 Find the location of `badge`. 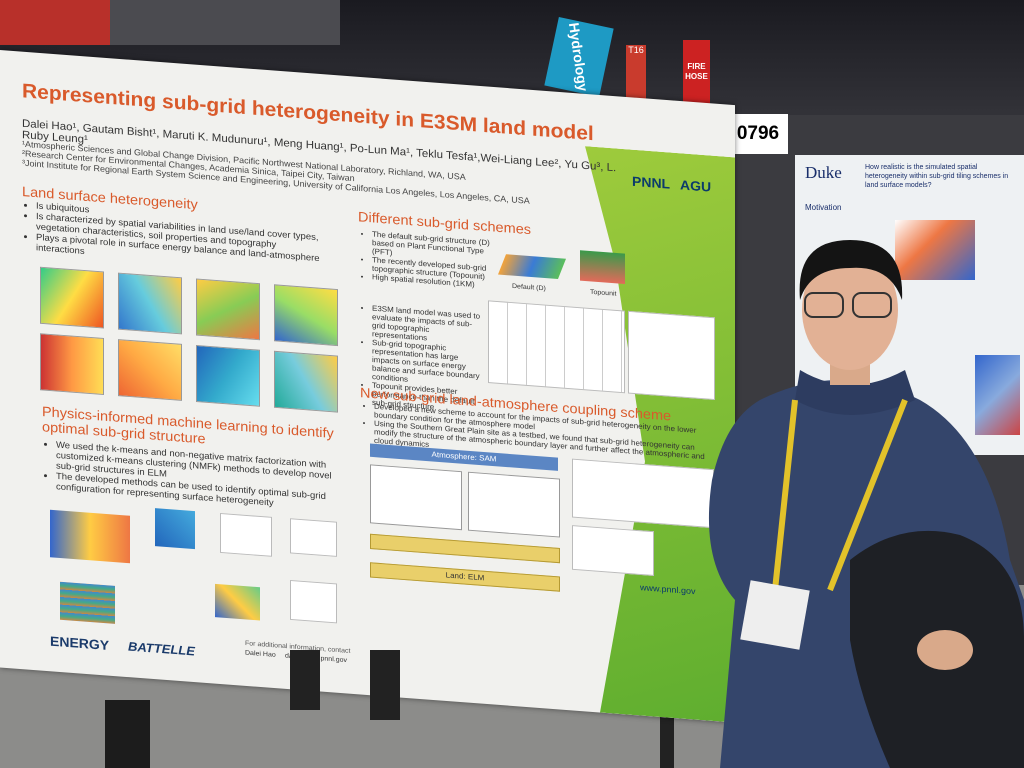

badge is located at coordinates (775, 615).